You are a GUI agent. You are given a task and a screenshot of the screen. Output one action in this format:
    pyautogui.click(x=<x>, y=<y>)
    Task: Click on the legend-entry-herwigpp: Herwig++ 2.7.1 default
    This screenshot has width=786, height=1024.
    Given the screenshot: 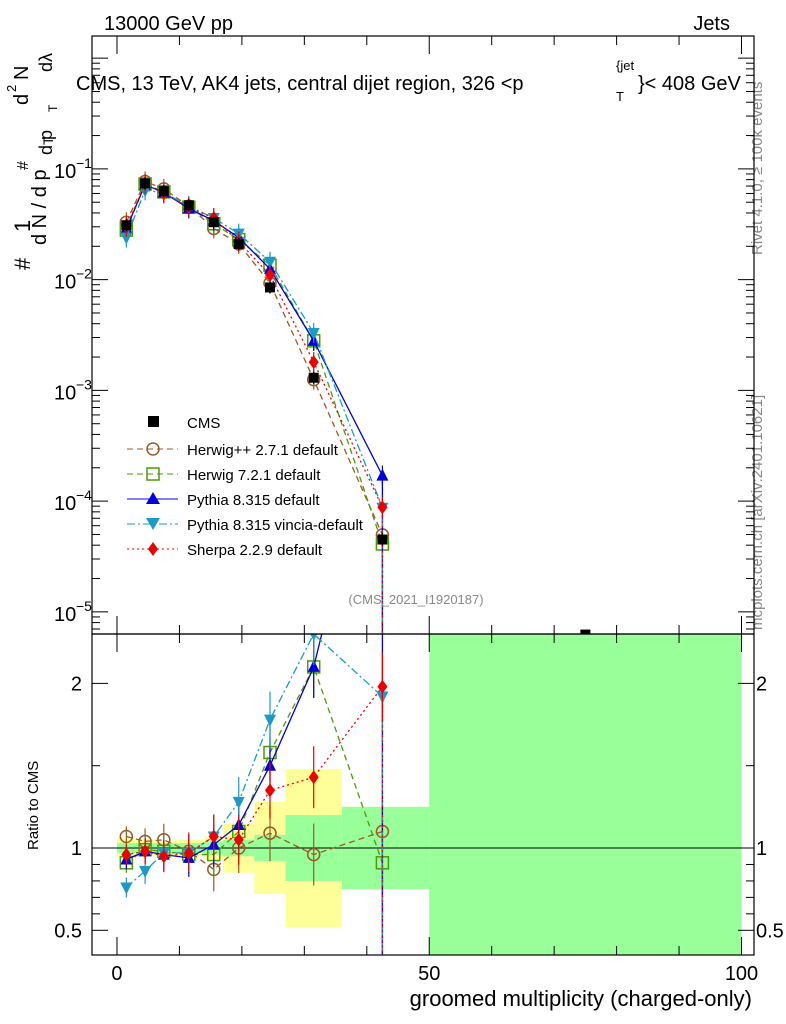 What is the action you would take?
    pyautogui.click(x=233, y=450)
    